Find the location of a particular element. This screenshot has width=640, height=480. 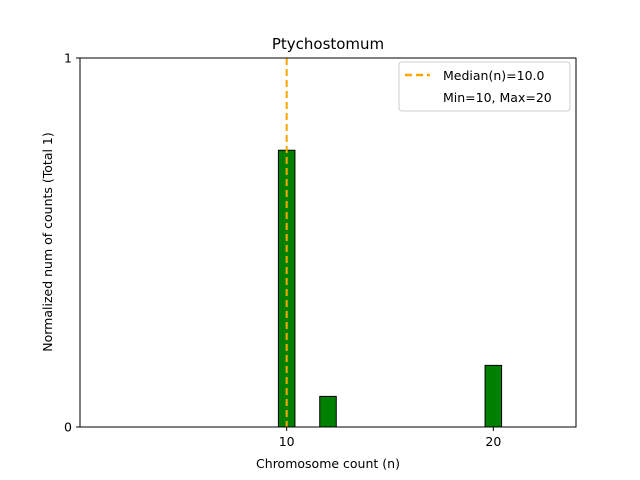

chart-title: Ptychostomum is located at coordinates (328, 44).